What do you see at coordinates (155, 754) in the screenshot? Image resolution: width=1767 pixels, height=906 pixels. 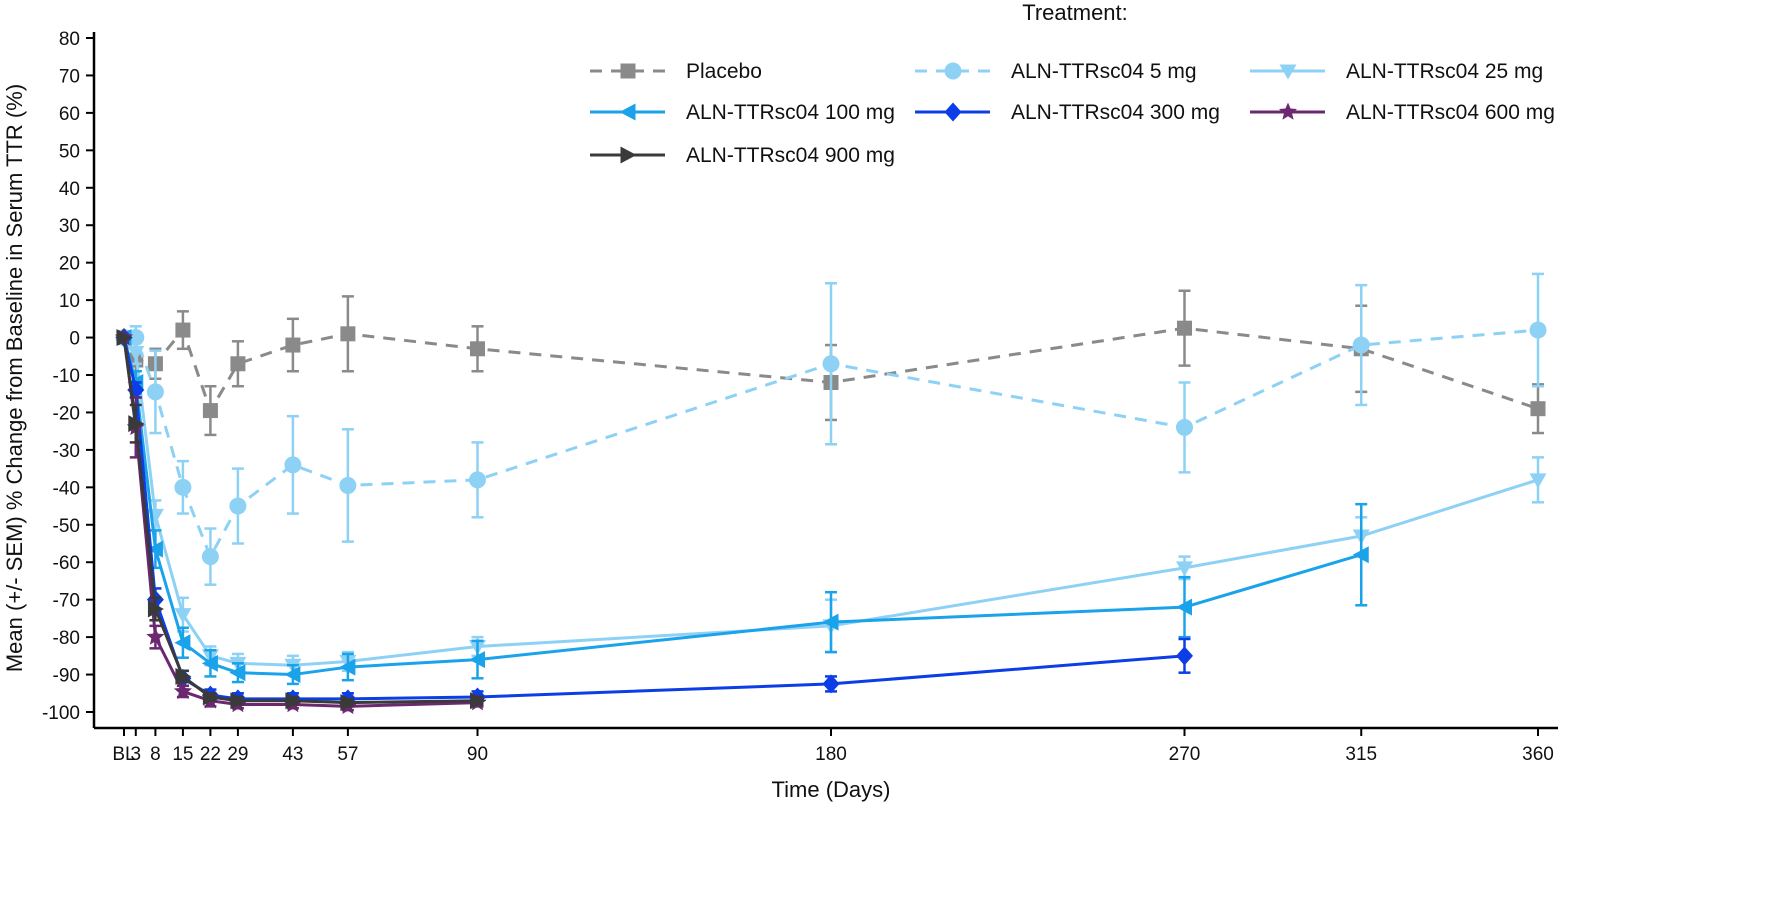 I see `x-tick-label: 8` at bounding box center [155, 754].